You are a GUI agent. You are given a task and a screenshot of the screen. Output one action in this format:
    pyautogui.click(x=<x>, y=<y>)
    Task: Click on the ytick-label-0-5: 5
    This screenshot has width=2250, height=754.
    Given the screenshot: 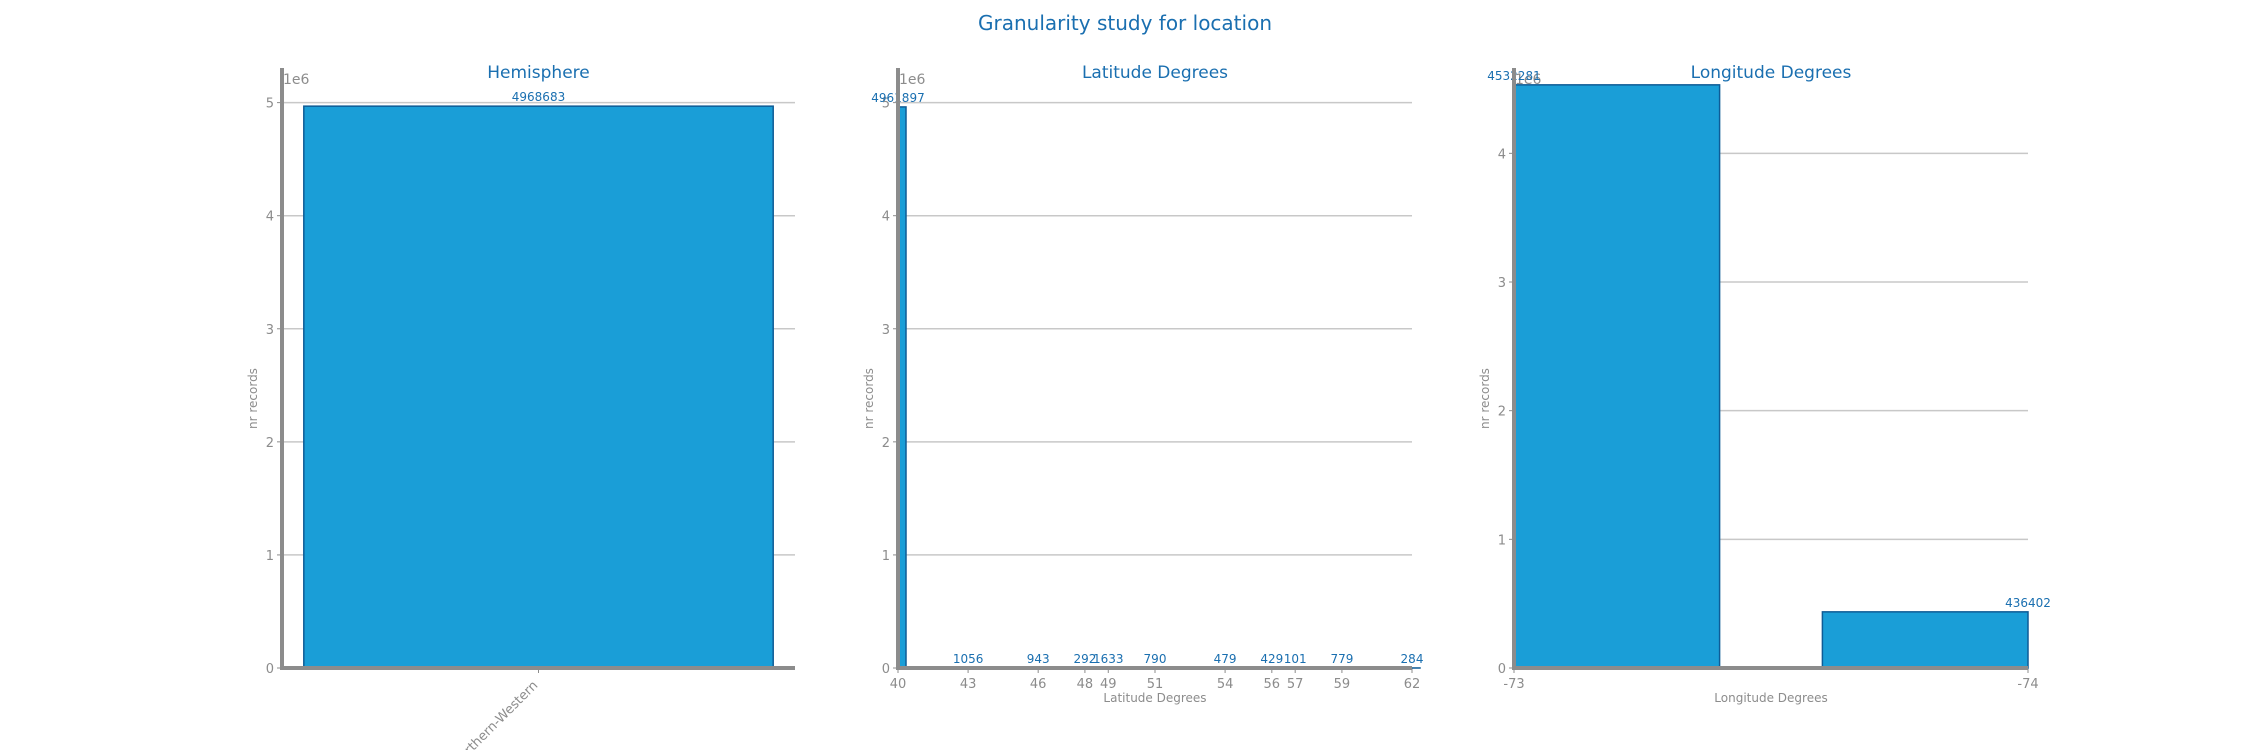 What is the action you would take?
    pyautogui.click(x=270, y=104)
    